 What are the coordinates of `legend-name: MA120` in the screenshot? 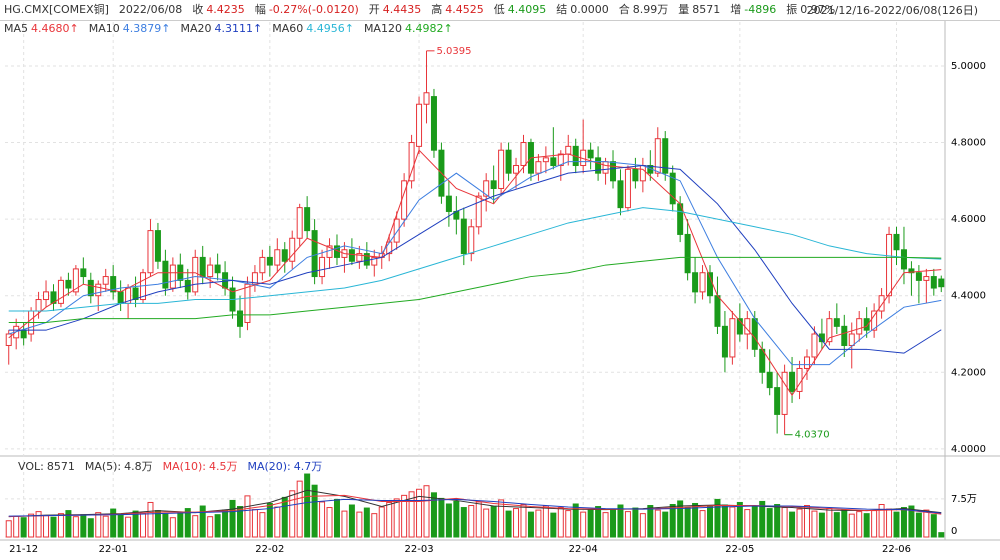 It's located at (382, 28).